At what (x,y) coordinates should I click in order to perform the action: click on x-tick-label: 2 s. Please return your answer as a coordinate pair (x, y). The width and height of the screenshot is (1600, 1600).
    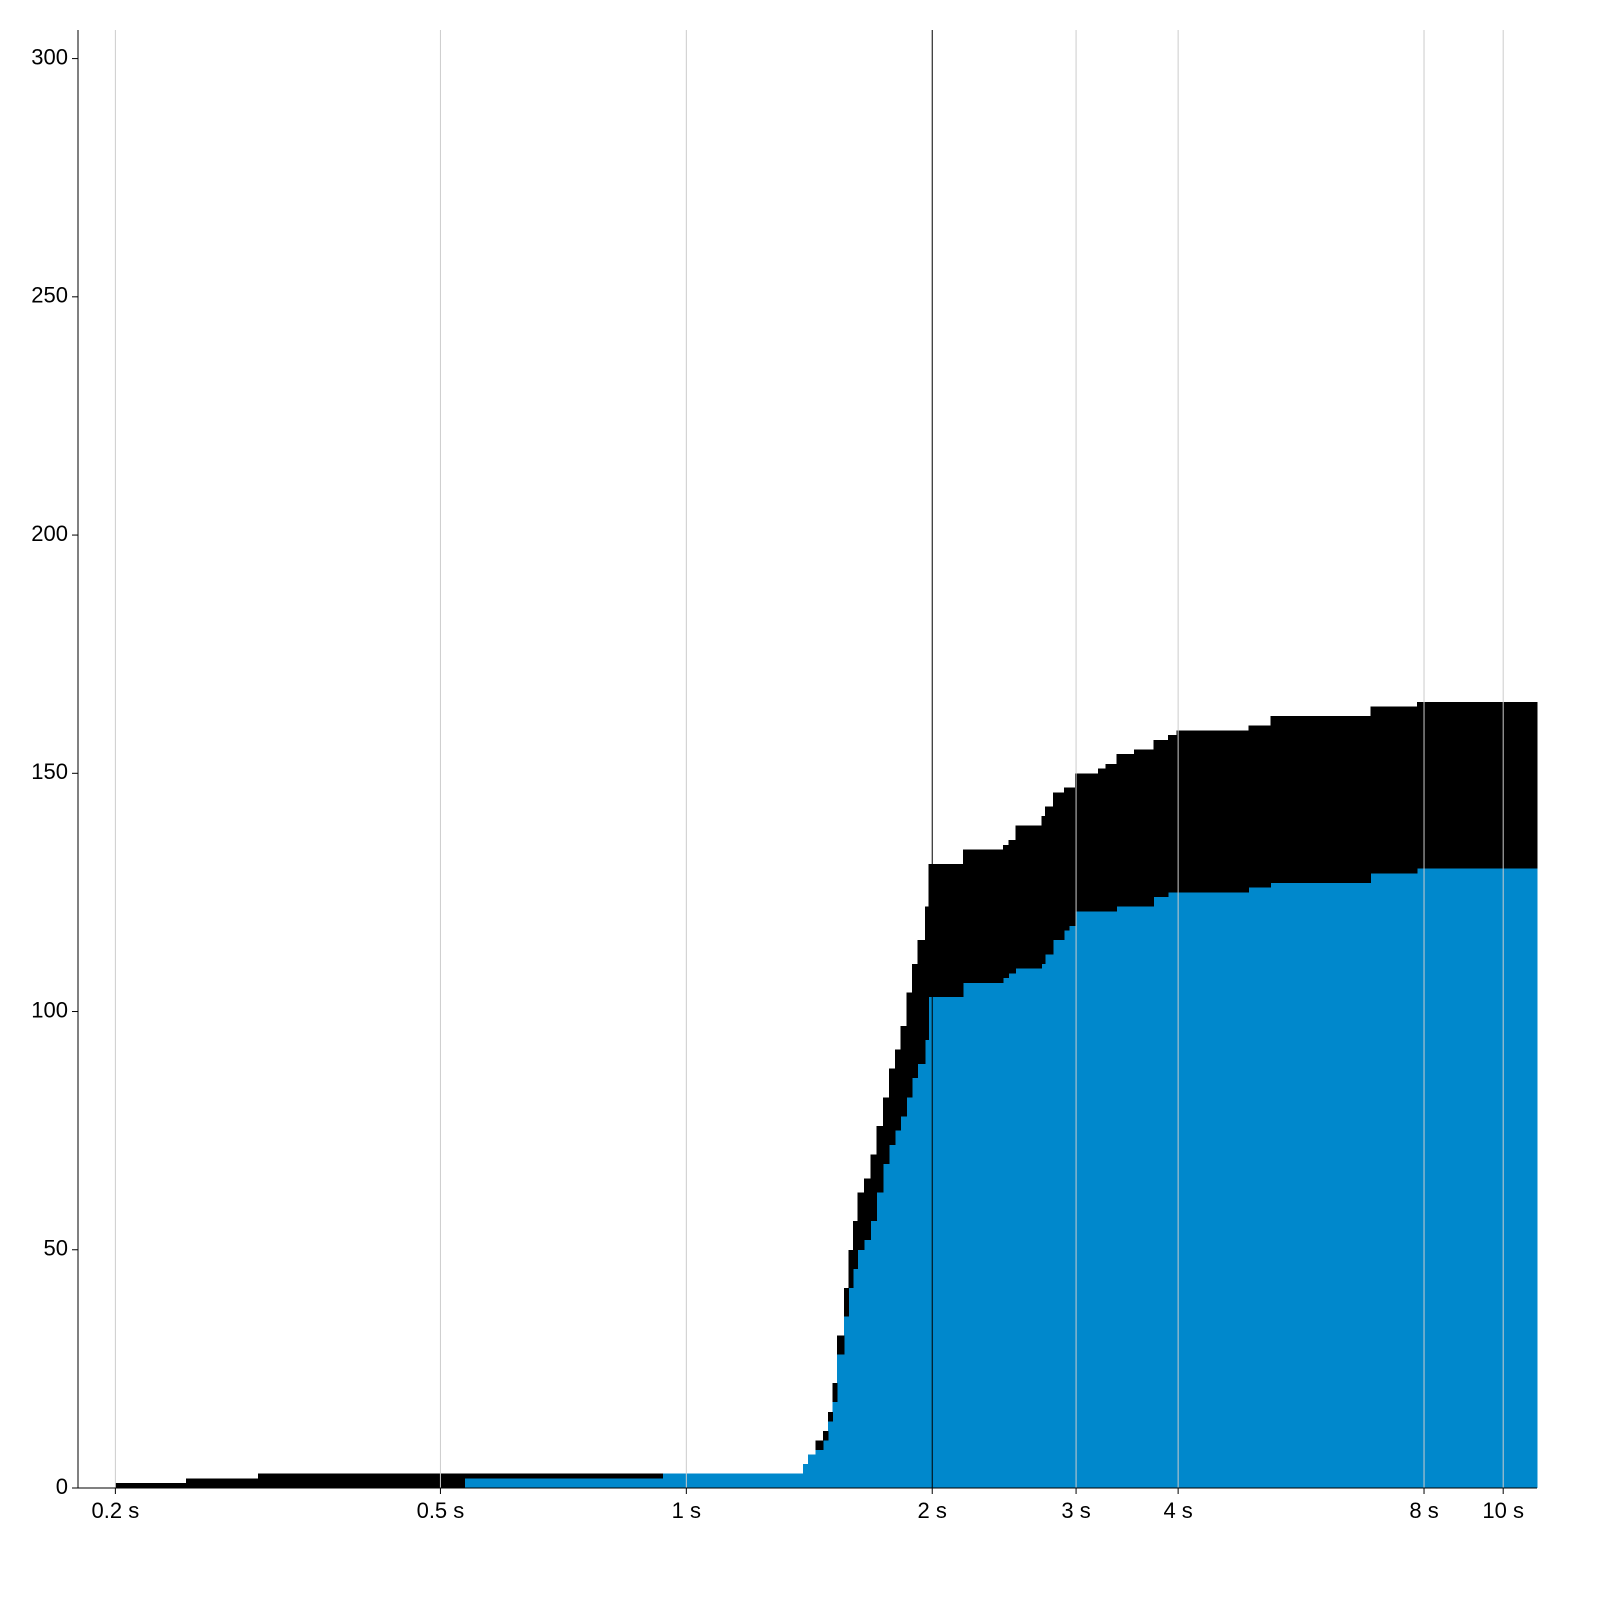
    Looking at the image, I should click on (932, 1510).